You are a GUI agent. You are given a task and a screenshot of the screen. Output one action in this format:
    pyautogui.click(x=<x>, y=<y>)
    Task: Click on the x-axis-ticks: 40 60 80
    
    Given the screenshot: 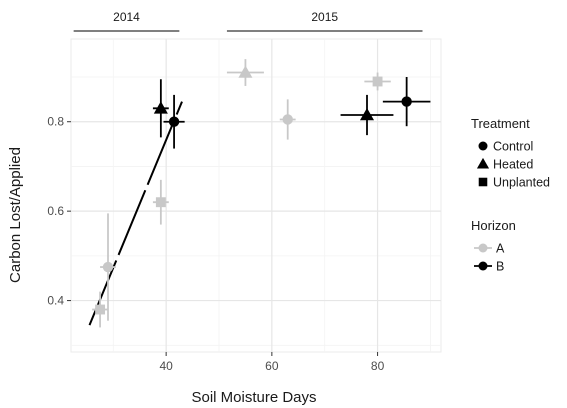 What is the action you would take?
    pyautogui.click(x=272, y=362)
    